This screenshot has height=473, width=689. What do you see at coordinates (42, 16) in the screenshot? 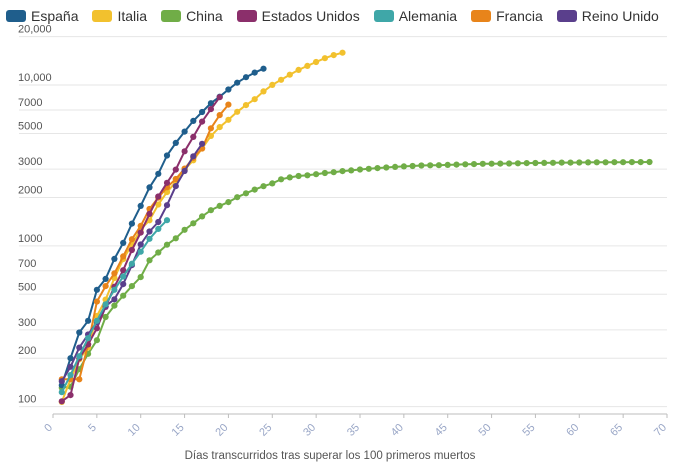
I see `legend-item-espana: España` at bounding box center [42, 16].